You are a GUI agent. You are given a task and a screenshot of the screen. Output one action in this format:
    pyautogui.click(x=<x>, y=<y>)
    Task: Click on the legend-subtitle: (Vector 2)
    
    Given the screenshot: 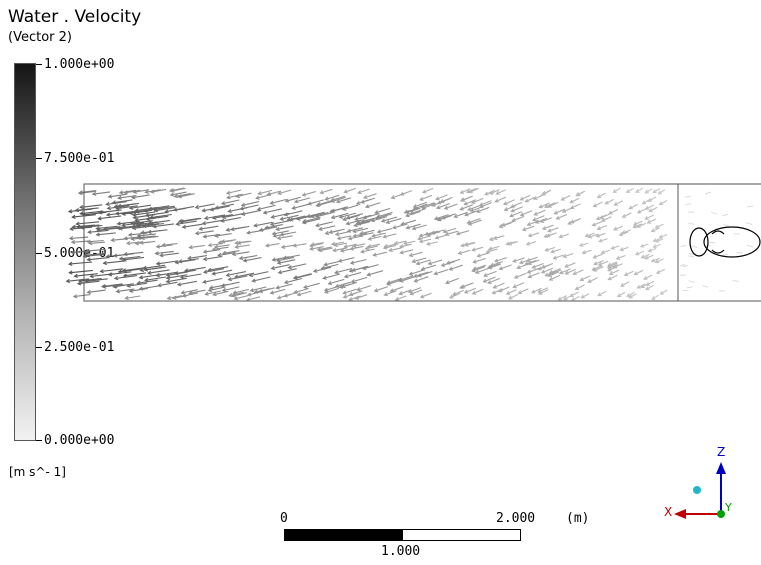 What is the action you would take?
    pyautogui.click(x=40, y=37)
    